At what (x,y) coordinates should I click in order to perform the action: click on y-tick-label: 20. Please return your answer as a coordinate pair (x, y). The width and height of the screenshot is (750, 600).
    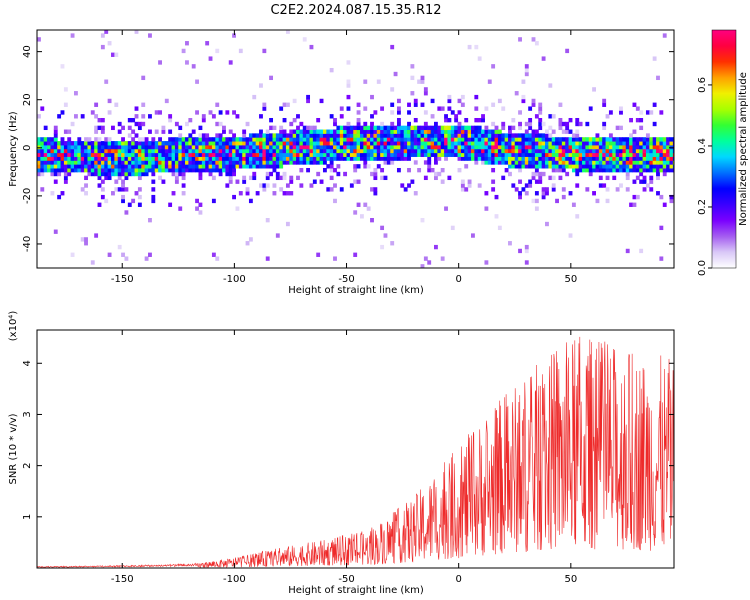
    Looking at the image, I should click on (27, 99).